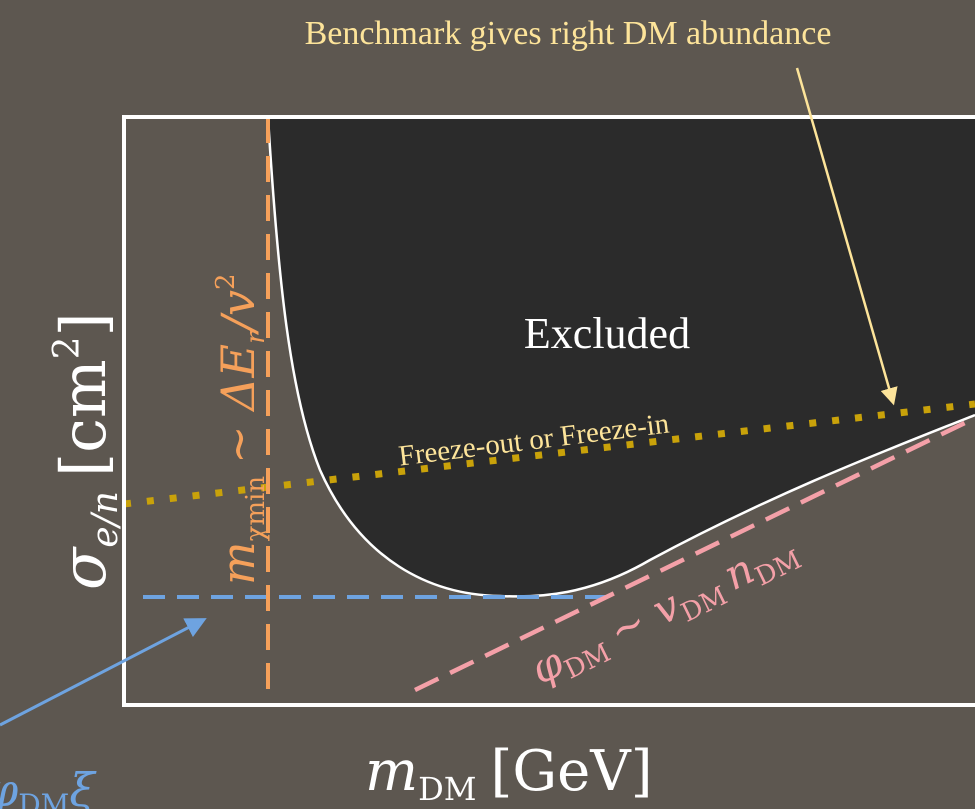 This screenshot has width=975, height=809. I want to click on mass-m: m, so click(238, 563).